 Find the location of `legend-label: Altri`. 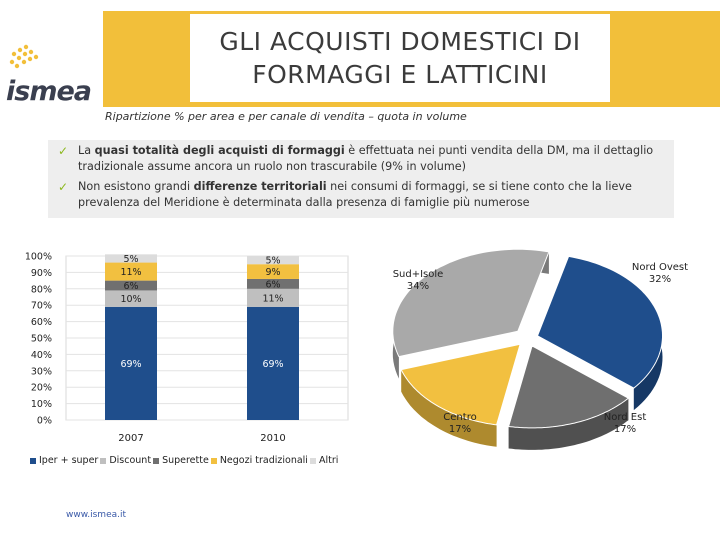

legend-label: Altri is located at coordinates (328, 460).